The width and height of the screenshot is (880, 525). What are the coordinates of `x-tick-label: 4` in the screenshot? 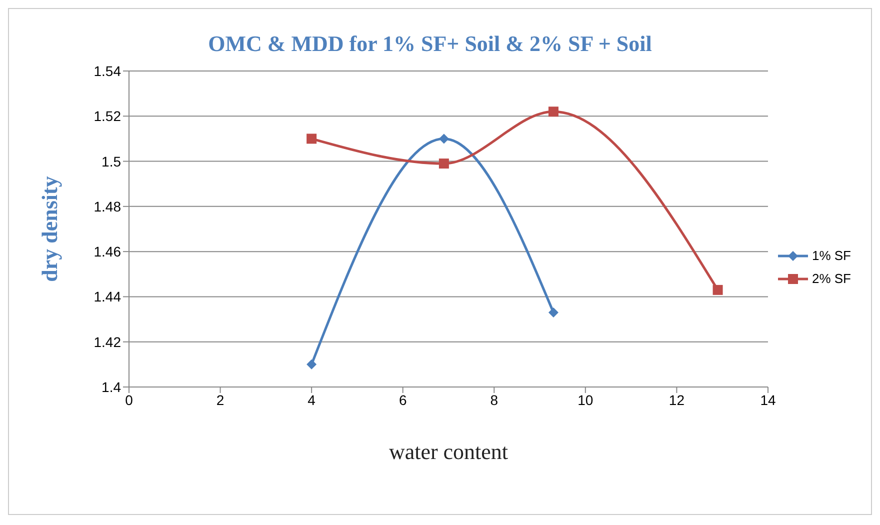 It's located at (312, 400).